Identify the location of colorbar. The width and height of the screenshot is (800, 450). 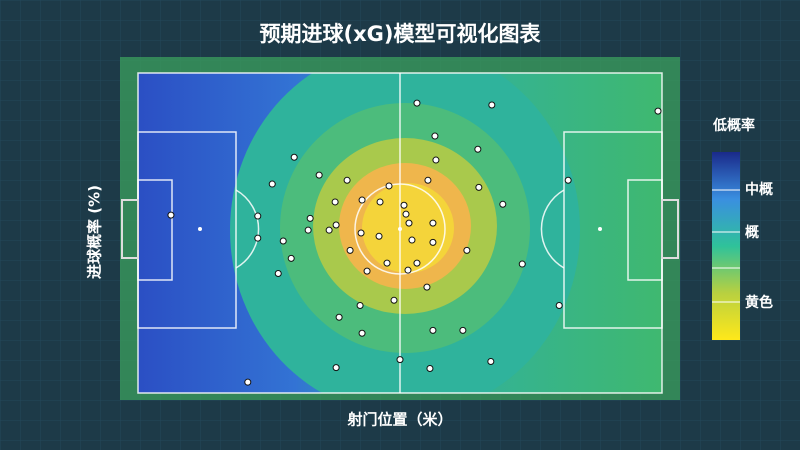
(726, 246).